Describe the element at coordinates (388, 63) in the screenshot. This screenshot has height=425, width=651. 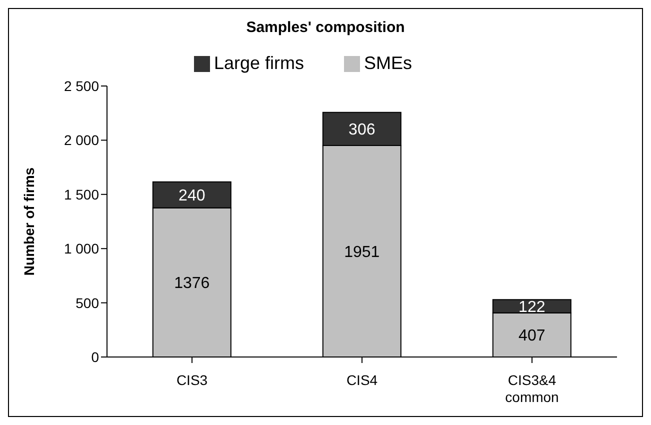
I see `legend-label: SMEs` at that location.